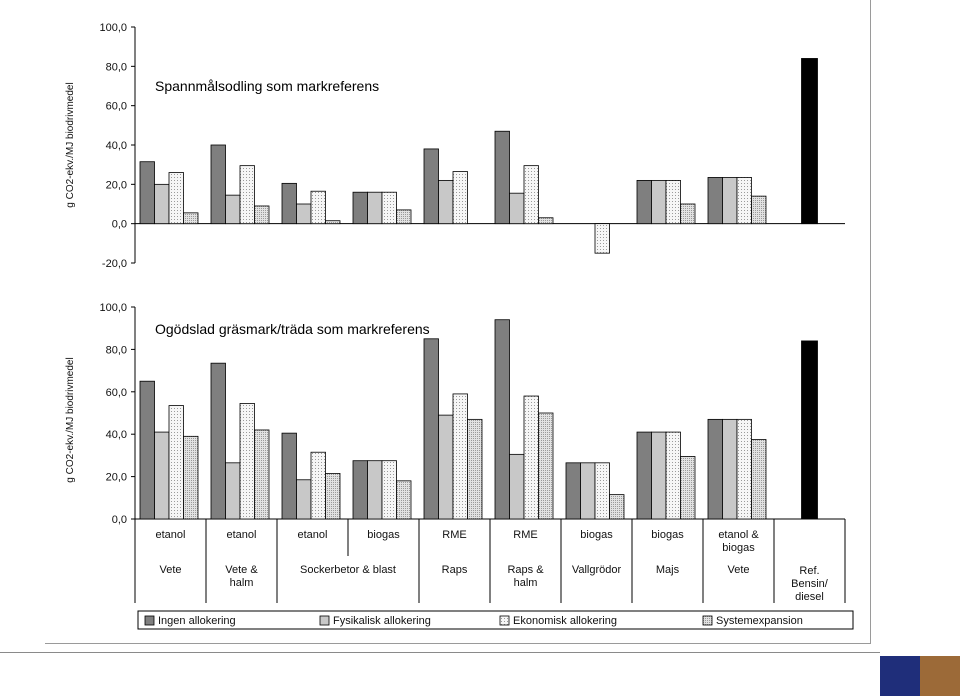 Image resolution: width=960 pixels, height=696 pixels. What do you see at coordinates (940, 676) in the screenshot?
I see `corner-brown-block` at bounding box center [940, 676].